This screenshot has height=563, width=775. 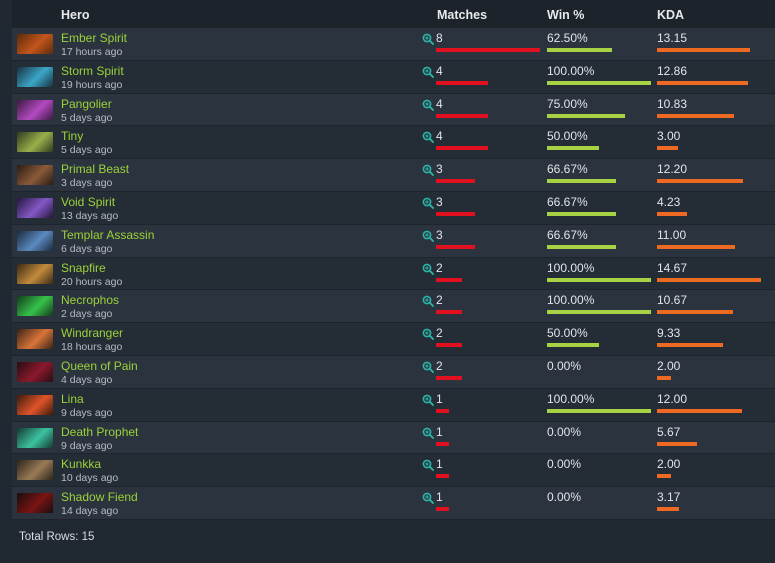 I want to click on win-rate-value: 0.00%, so click(x=564, y=365).